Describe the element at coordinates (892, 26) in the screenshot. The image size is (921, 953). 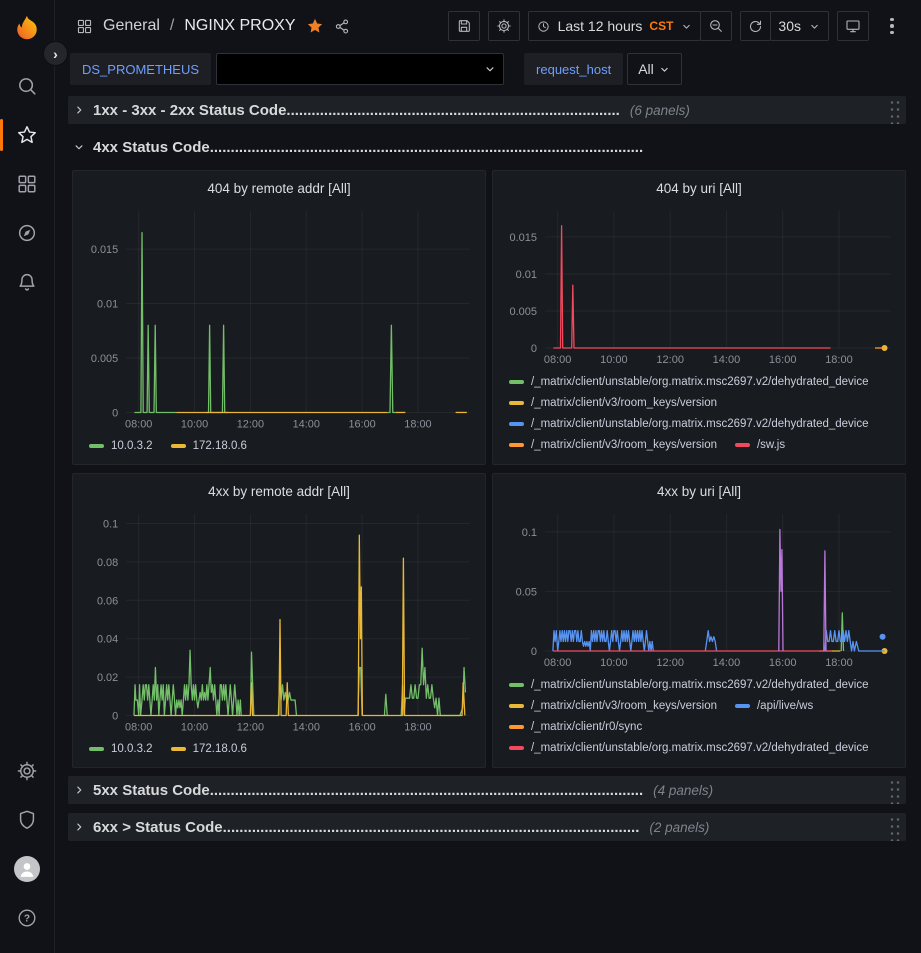
I see `more-options-button` at that location.